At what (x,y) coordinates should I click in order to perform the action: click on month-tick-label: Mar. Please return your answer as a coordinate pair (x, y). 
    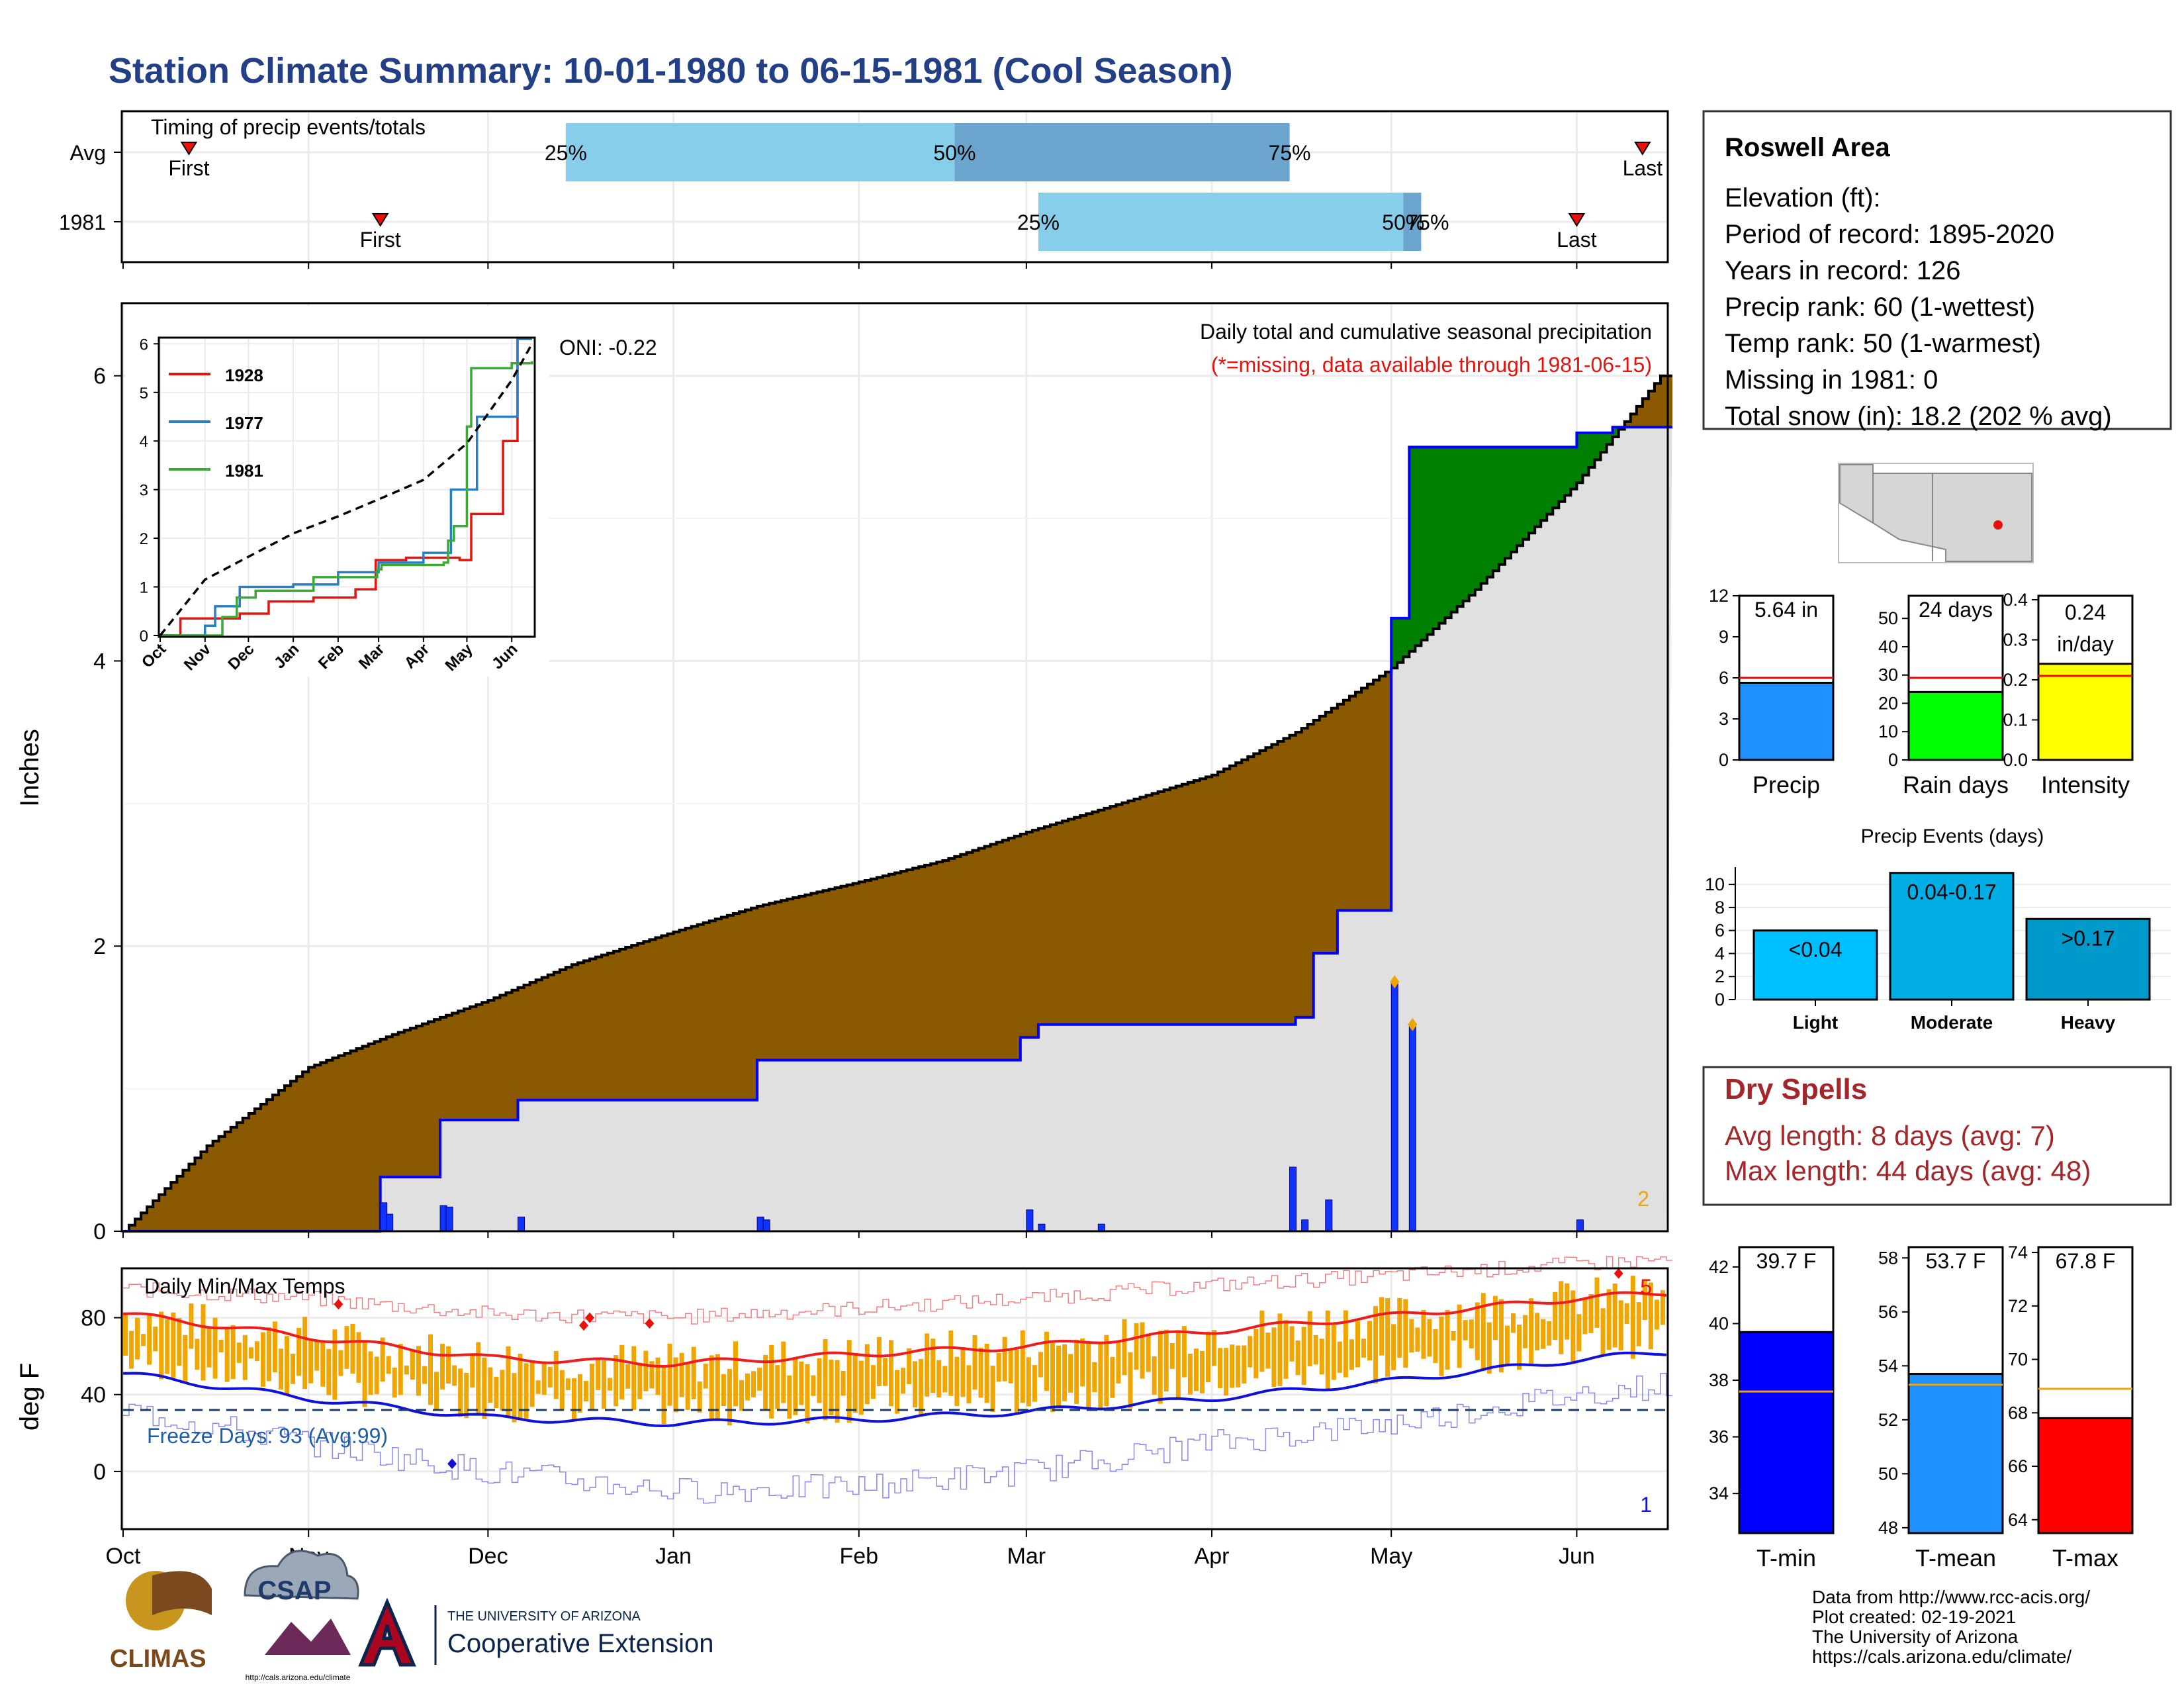
    Looking at the image, I should click on (1026, 1556).